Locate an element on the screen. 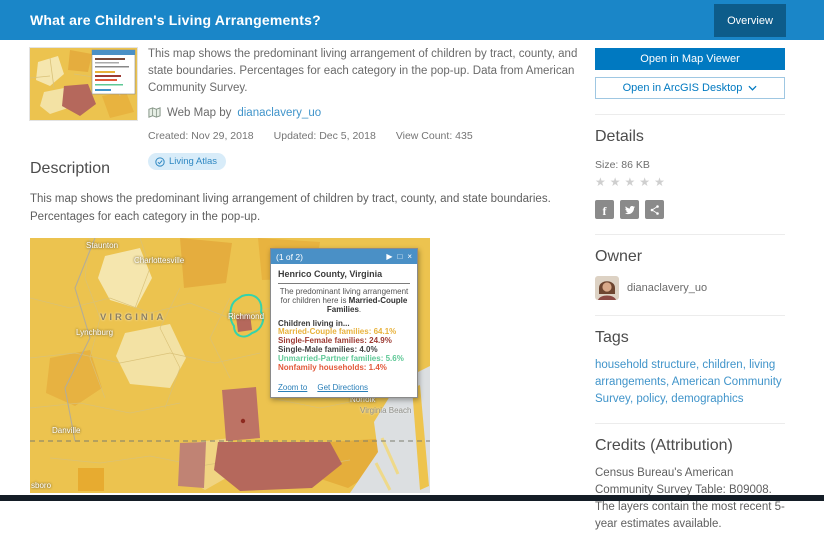 The height and width of the screenshot is (533, 824). owner-heading: Owner is located at coordinates (619, 256).